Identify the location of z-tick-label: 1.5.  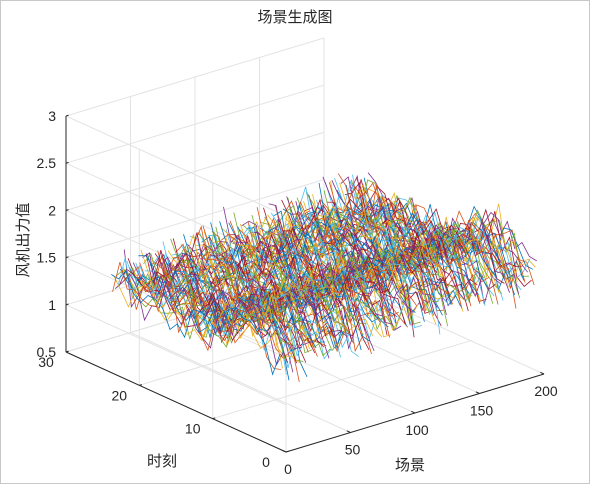
(47, 258).